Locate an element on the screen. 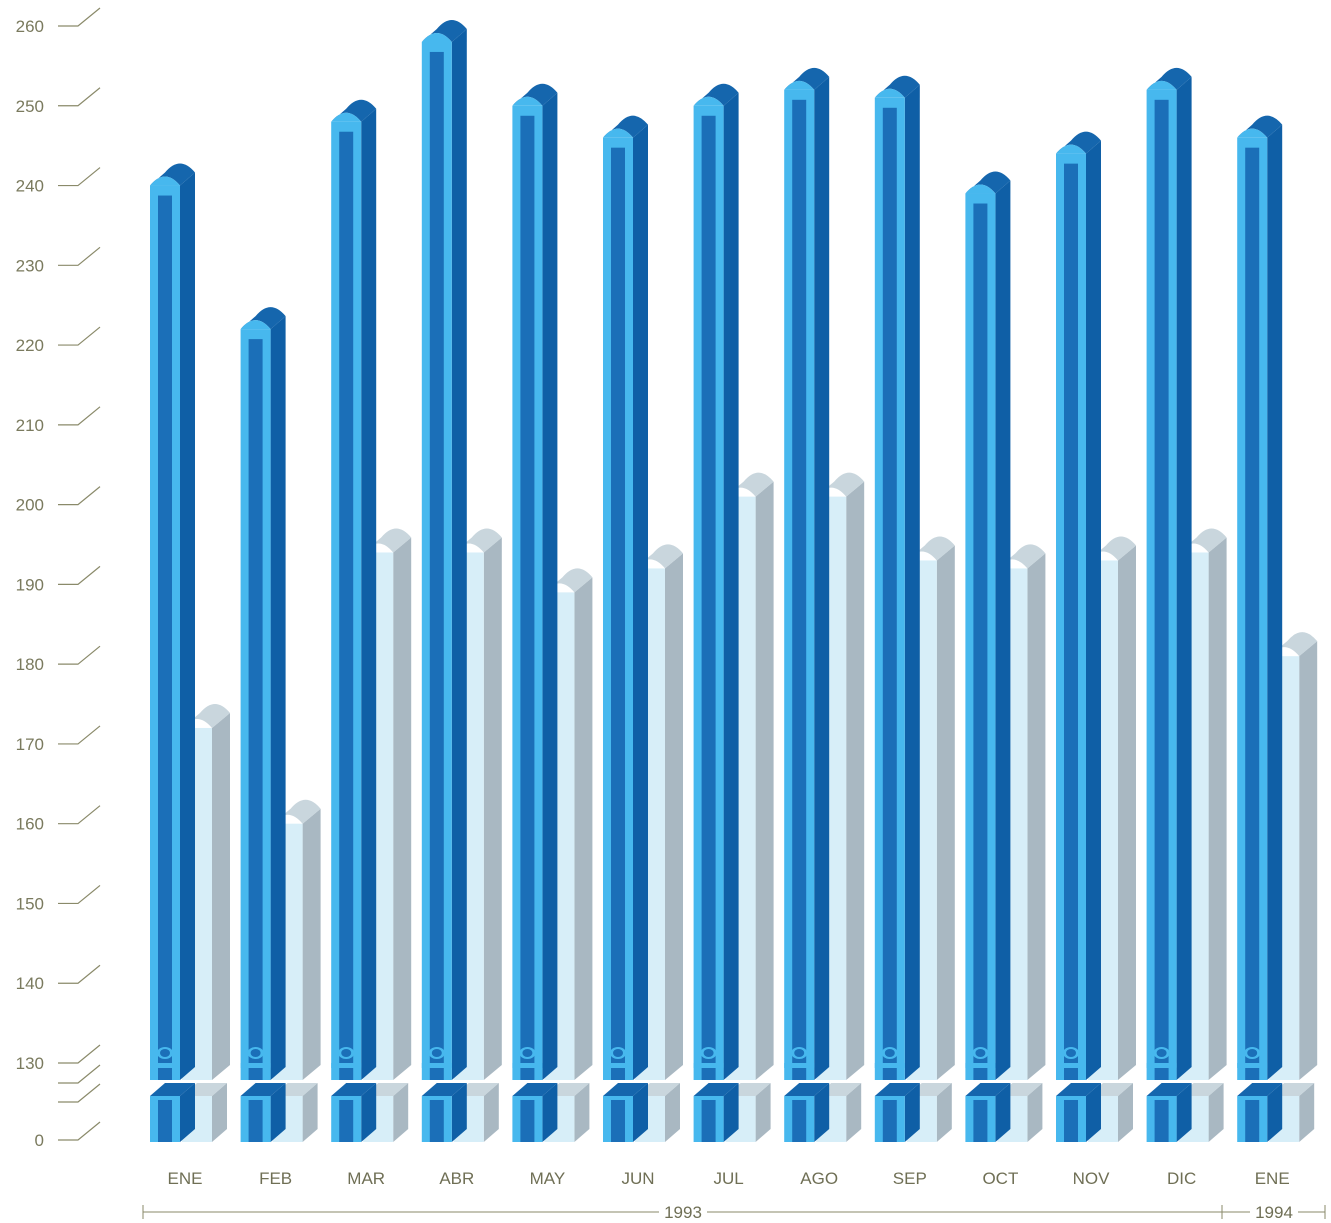 This screenshot has width=1331, height=1223. x-tick-label: DIC is located at coordinates (1181, 1178).